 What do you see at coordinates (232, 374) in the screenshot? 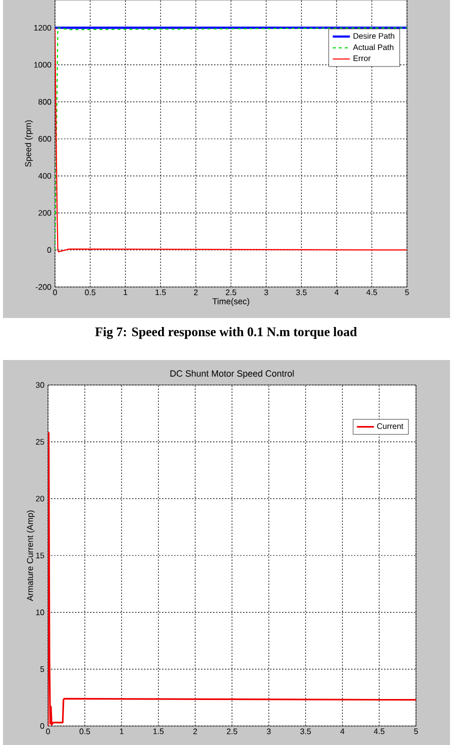
I see `chart-title: DC Shunt Motor Speed Control` at bounding box center [232, 374].